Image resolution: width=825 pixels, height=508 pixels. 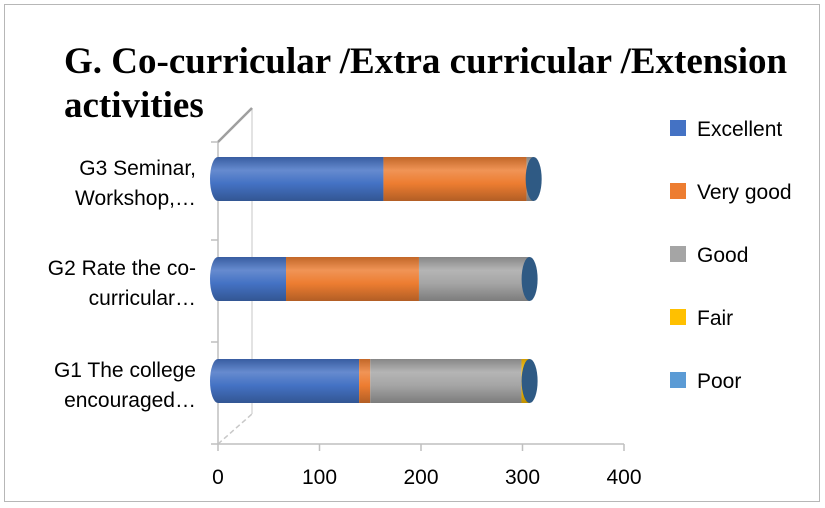 I want to click on legend-label-2: Good, so click(x=722, y=255).